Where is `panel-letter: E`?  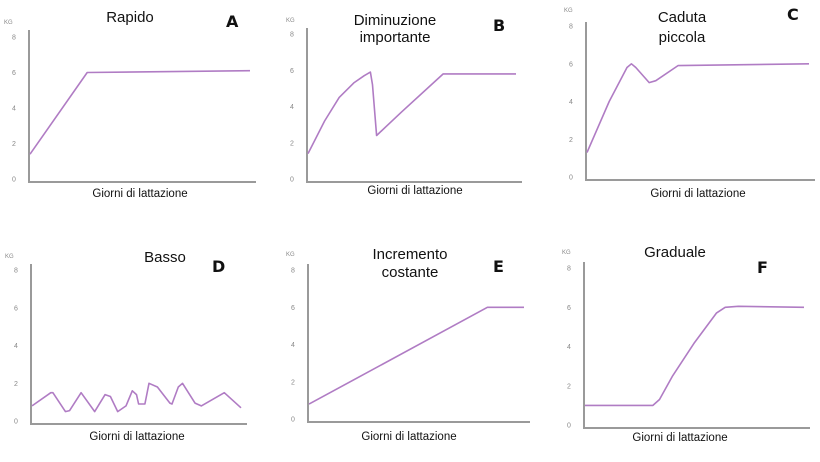
panel-letter: E is located at coordinates (498, 266).